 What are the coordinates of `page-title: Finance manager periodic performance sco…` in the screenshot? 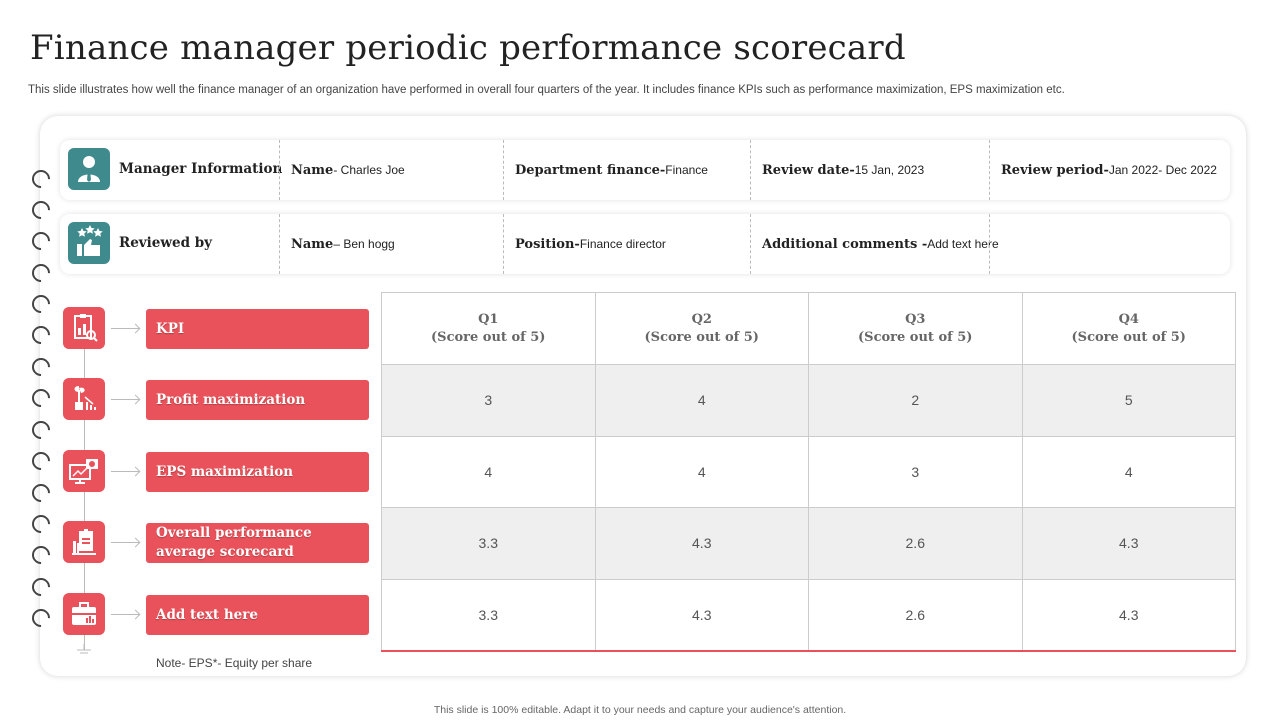 It's located at (468, 48).